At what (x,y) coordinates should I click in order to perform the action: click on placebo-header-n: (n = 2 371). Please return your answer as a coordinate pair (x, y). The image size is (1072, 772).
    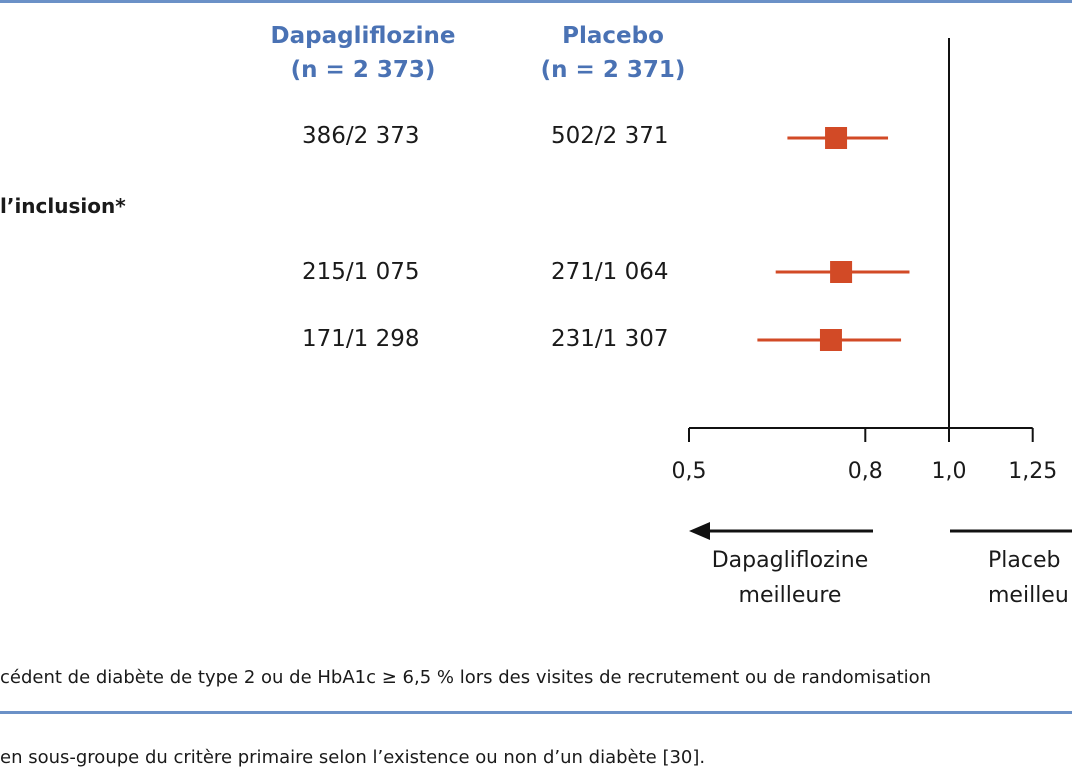
    Looking at the image, I should click on (613, 70).